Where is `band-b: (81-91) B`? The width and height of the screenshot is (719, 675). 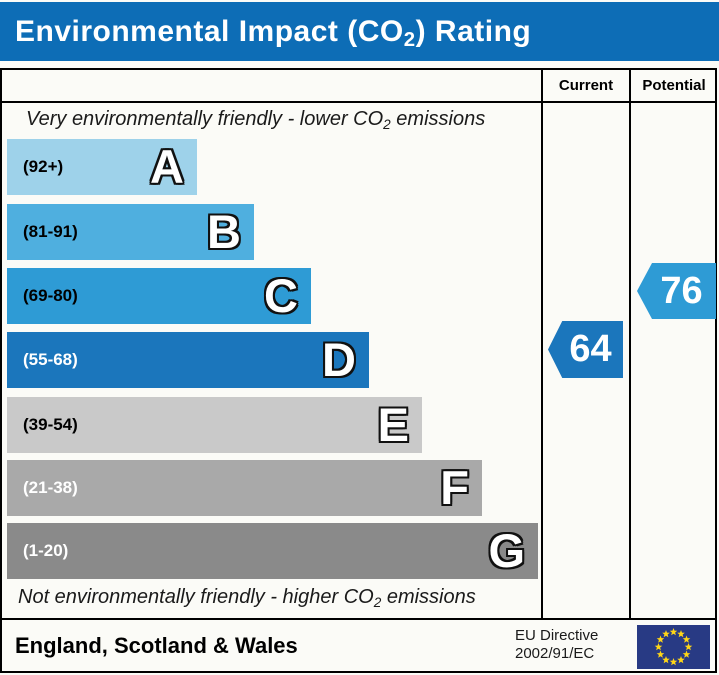 band-b: (81-91) B is located at coordinates (130, 232).